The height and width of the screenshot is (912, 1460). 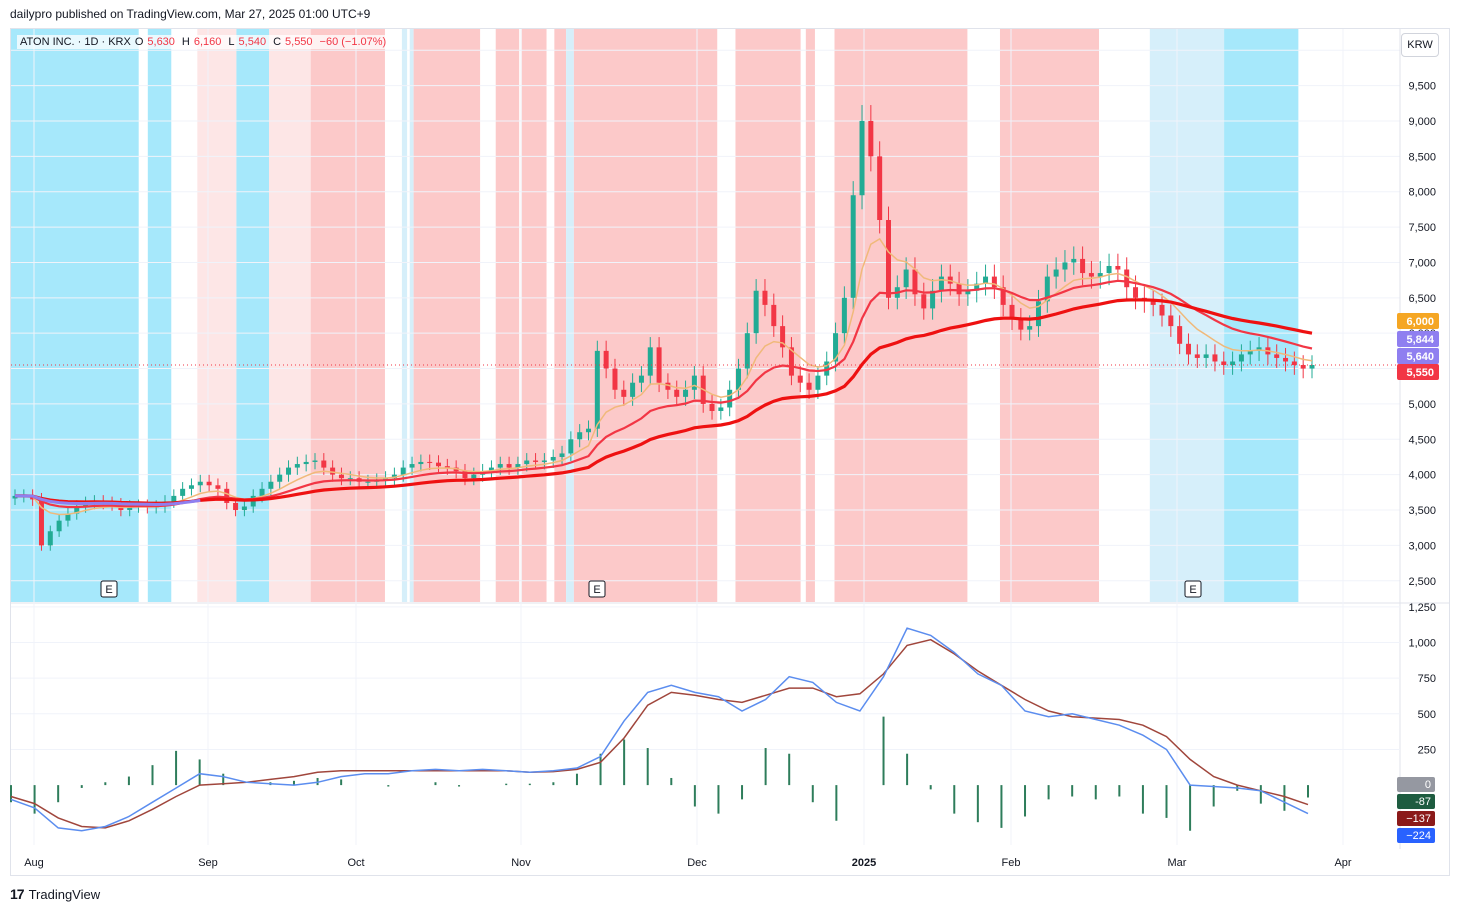 I want to click on footer: 17 TradingView, so click(x=55, y=894).